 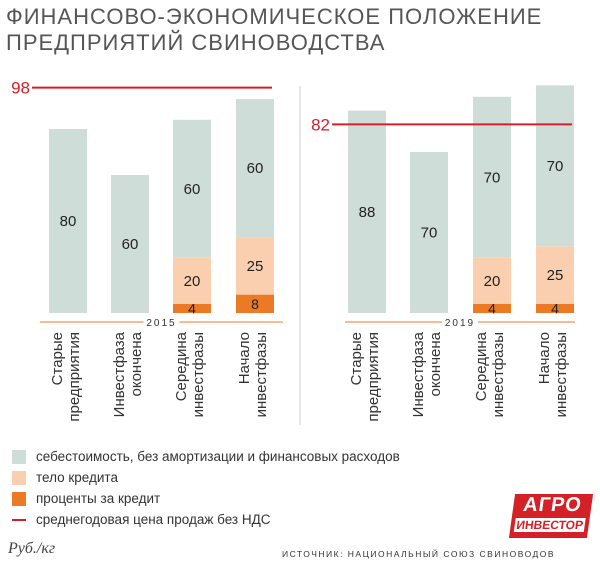 I want to click on category-label-line-2019-1-0: Инвестфаза, so click(x=418, y=374).